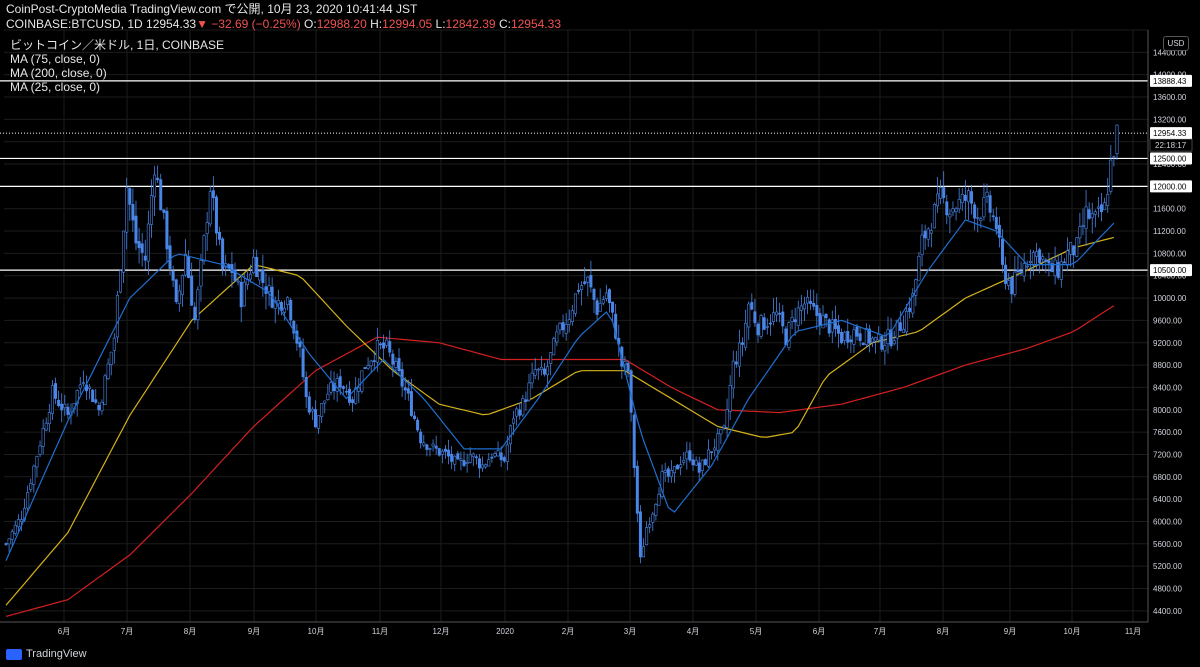 This screenshot has width=1200, height=667. I want to click on legend-ma25: MA (25, close, 0), so click(55, 87).